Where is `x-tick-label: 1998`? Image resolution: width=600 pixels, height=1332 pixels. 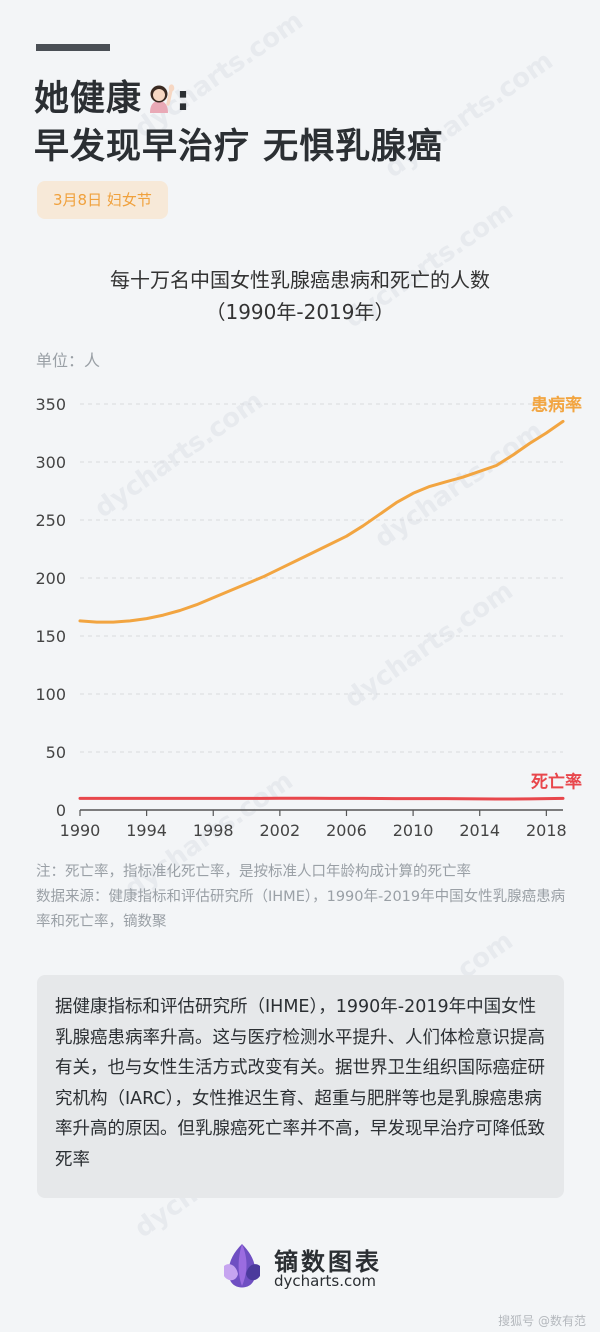
x-tick-label: 1998 is located at coordinates (213, 830).